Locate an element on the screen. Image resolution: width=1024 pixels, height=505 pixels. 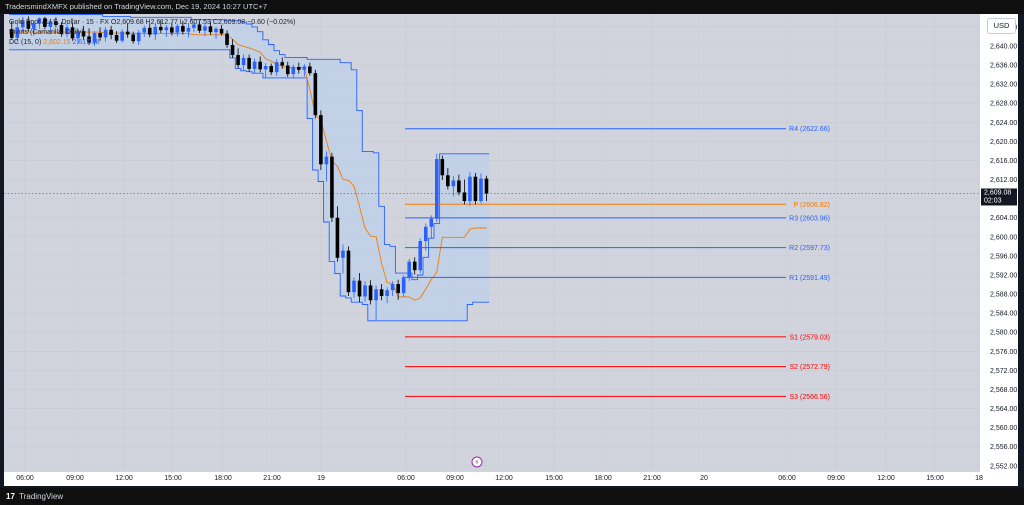
pivot-label-s3: S3 (2566.56) is located at coordinates (810, 397).